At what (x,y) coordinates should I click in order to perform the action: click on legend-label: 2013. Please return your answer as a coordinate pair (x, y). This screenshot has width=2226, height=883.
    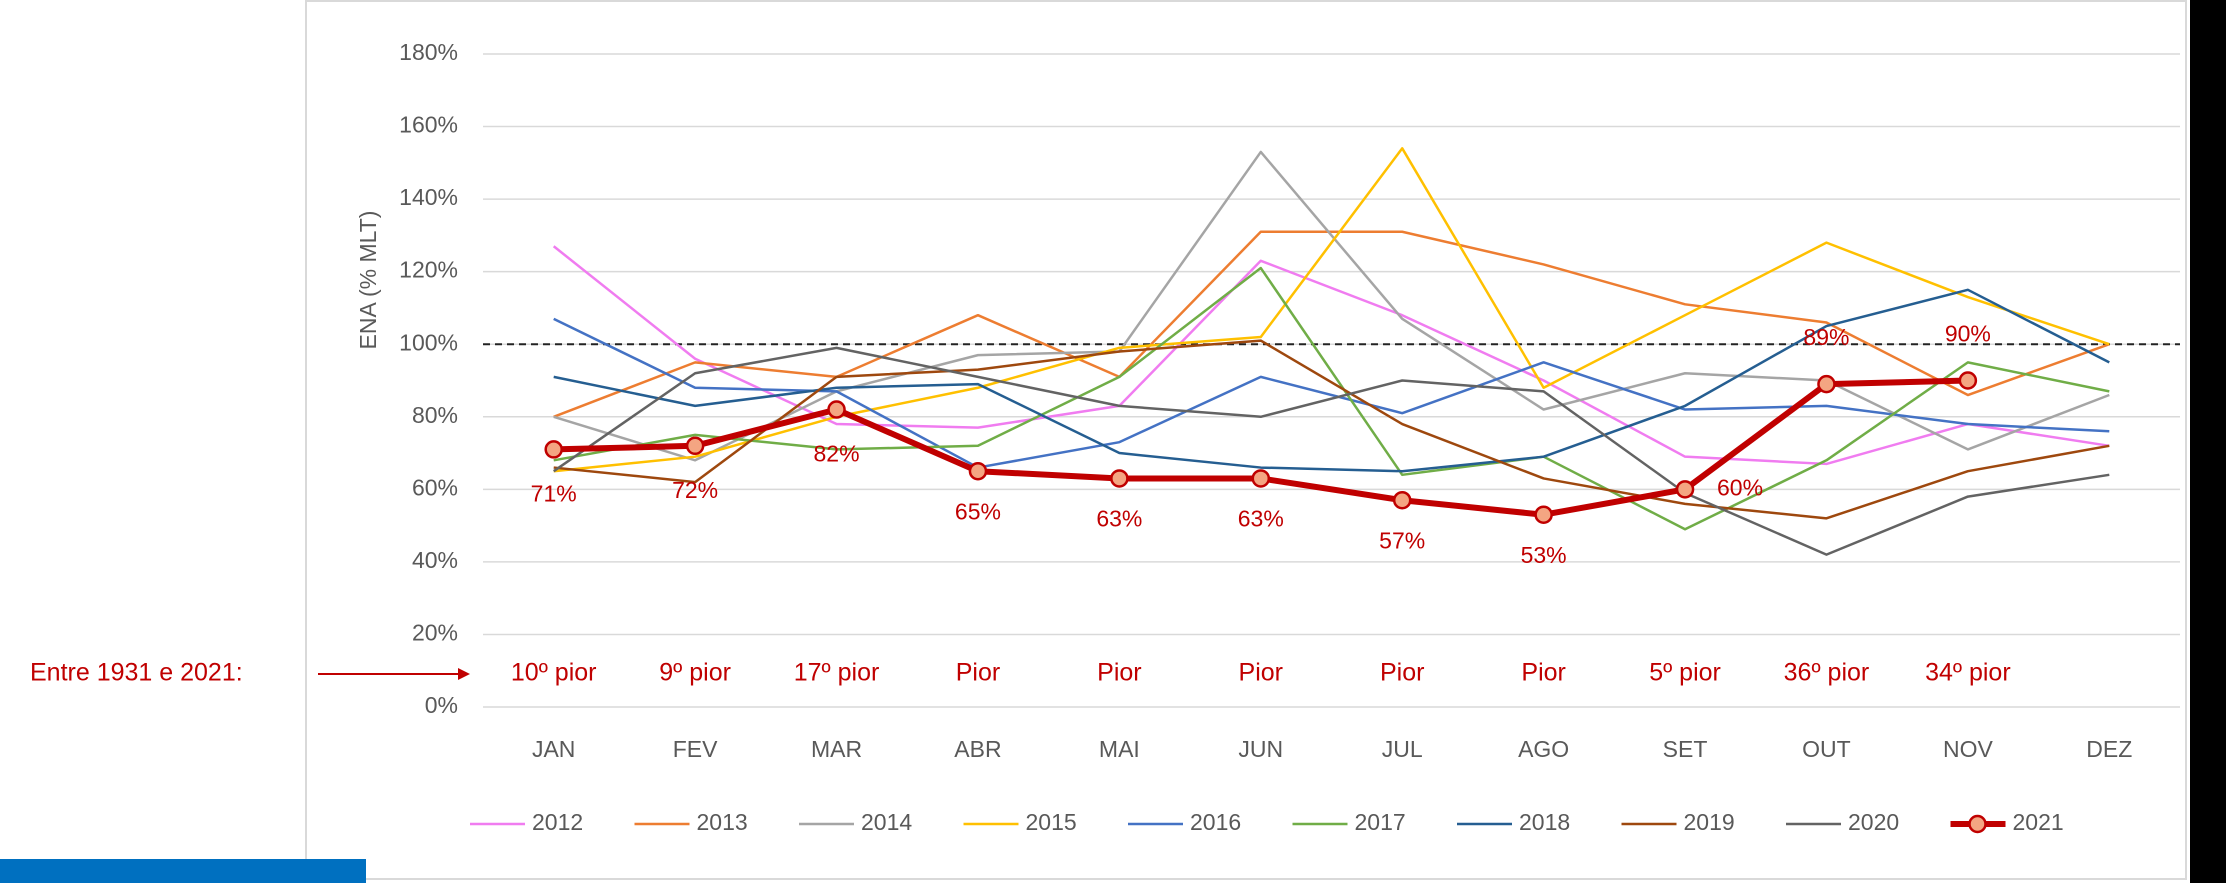
    Looking at the image, I should click on (722, 822).